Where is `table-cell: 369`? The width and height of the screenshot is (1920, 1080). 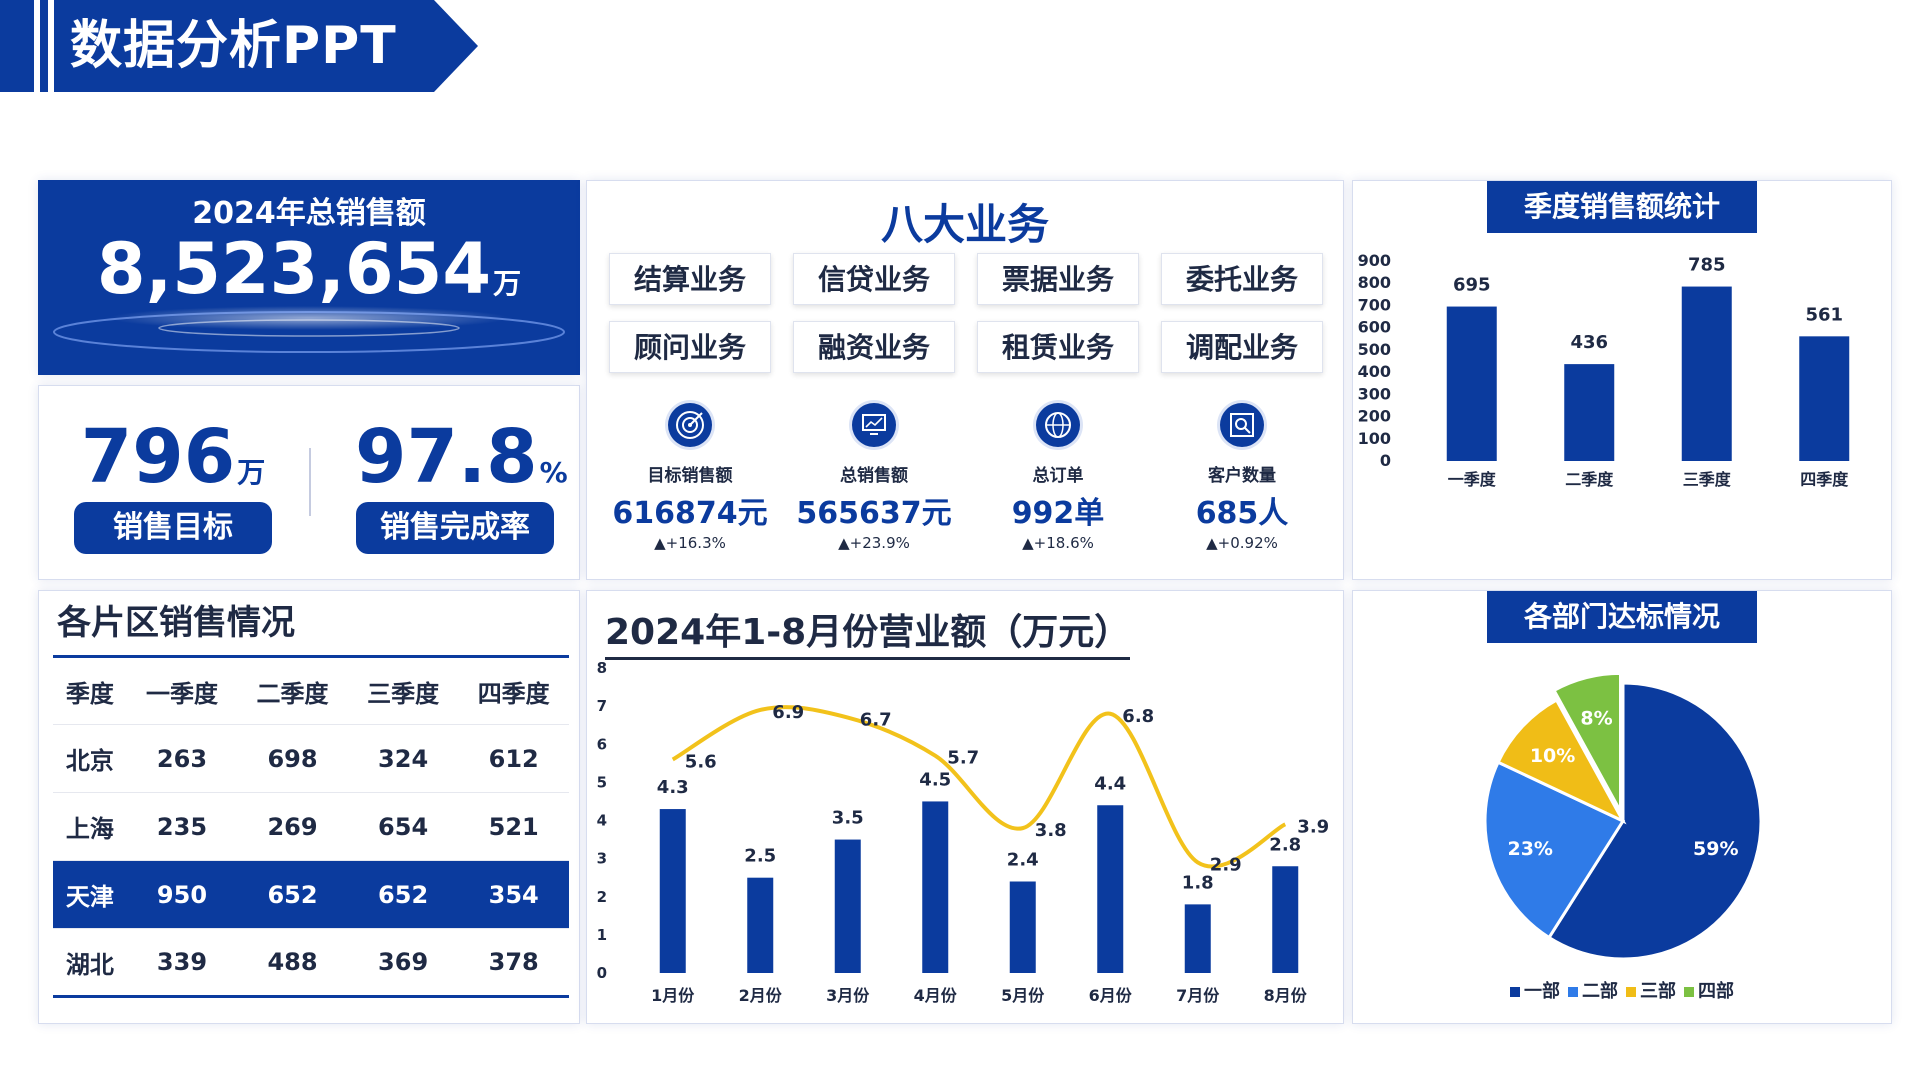 table-cell: 369 is located at coordinates (403, 962).